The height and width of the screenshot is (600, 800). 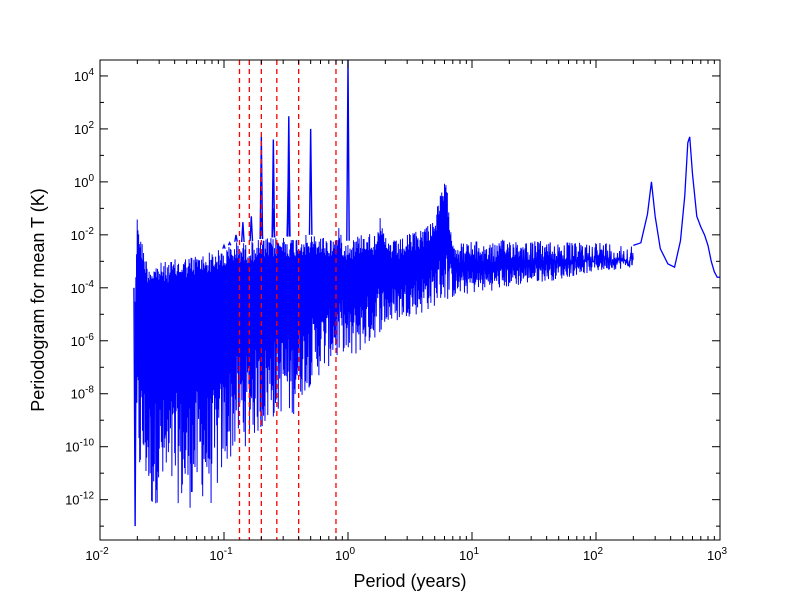 I want to click on x-tick-label: 10⁻², so click(x=97, y=554).